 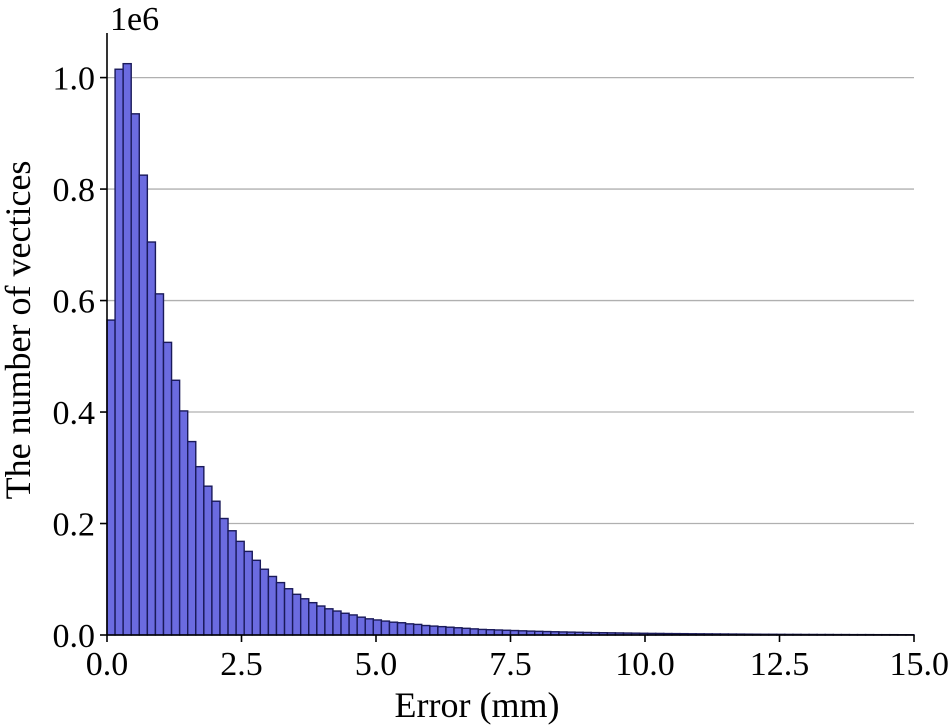 I want to click on x-axis-label: Error (mm), so click(x=477, y=705).